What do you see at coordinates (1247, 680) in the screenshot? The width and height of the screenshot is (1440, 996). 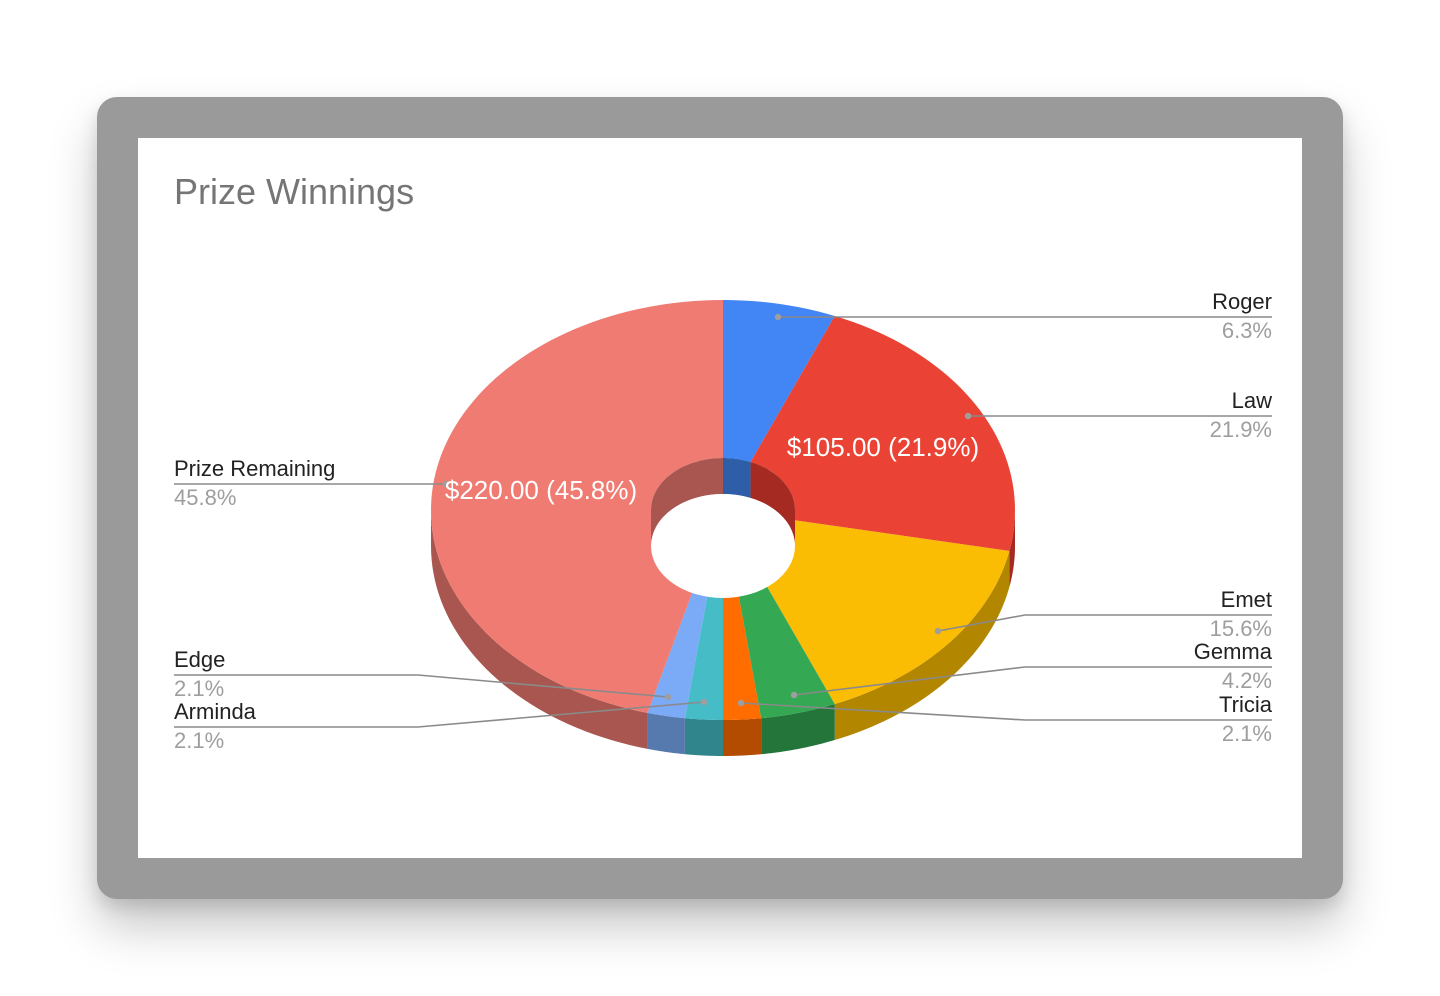 I see `label-percent-gemma: 4.2%` at bounding box center [1247, 680].